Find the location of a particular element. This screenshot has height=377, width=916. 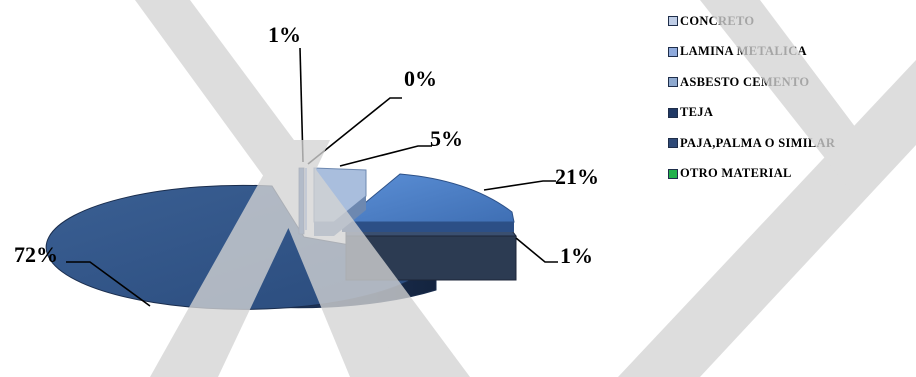

slice-side-teja is located at coordinates (428, 227).